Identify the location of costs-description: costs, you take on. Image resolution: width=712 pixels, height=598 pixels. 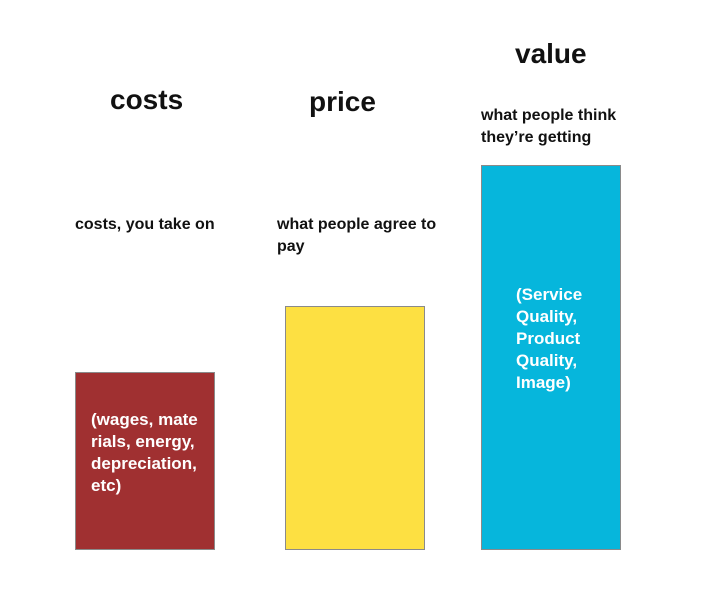
(145, 224).